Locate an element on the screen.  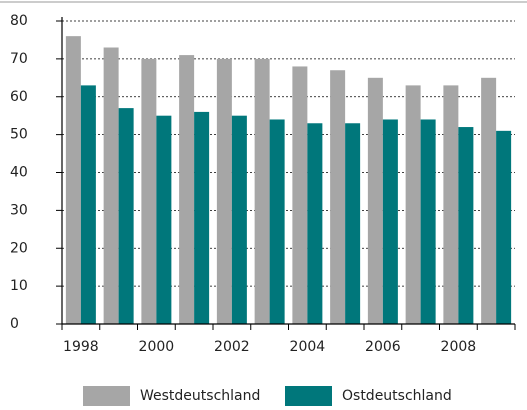
y-tick-label: 40 is located at coordinates (19, 173).